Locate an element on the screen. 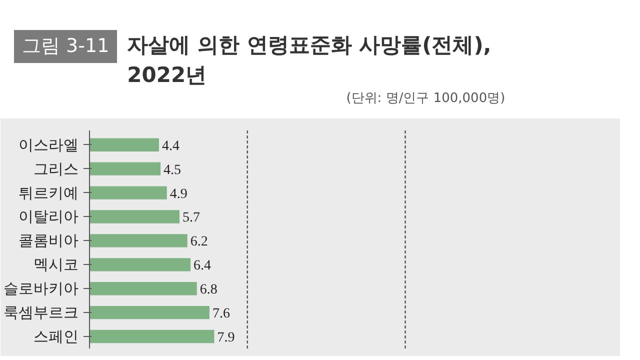  y-tick-label: 슬로바키아 is located at coordinates (41, 289).